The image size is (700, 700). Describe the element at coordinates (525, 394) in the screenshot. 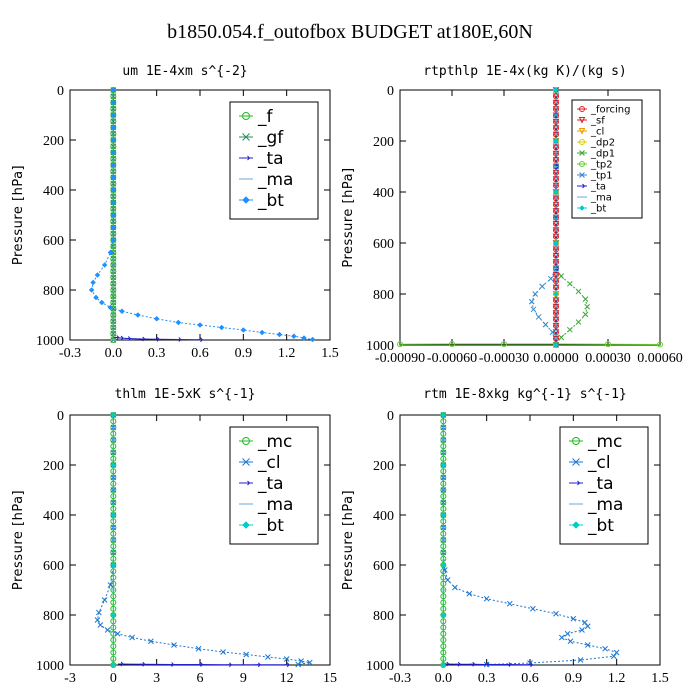

I see `panel-title: rtm 1E-8xkg kg^{-1} s^{-1}` at that location.